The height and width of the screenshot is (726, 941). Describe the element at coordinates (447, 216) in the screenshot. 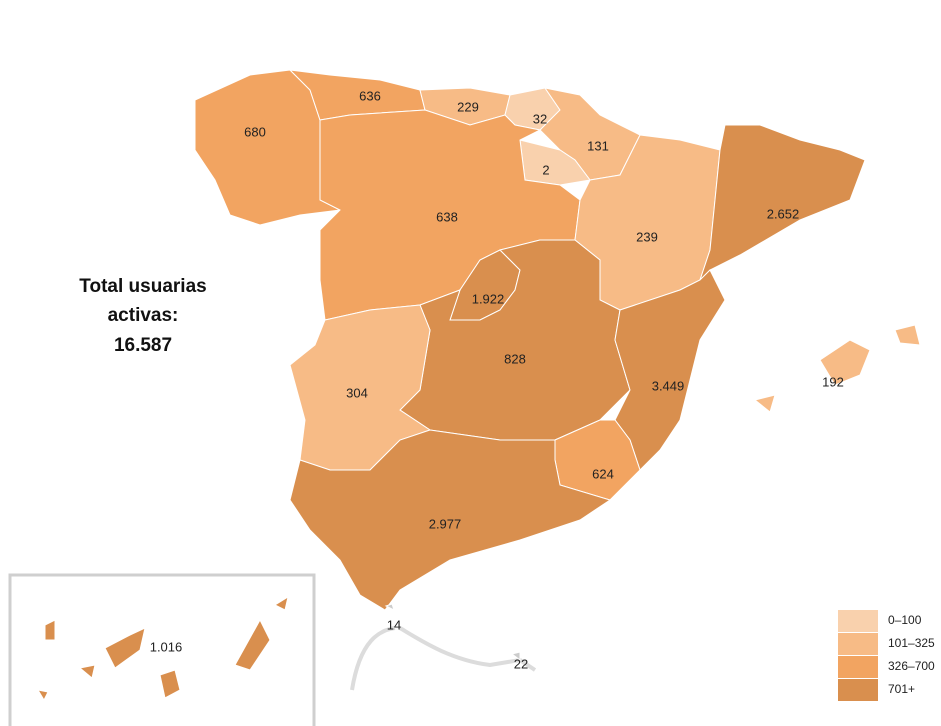

I see `region-value: 638` at that location.